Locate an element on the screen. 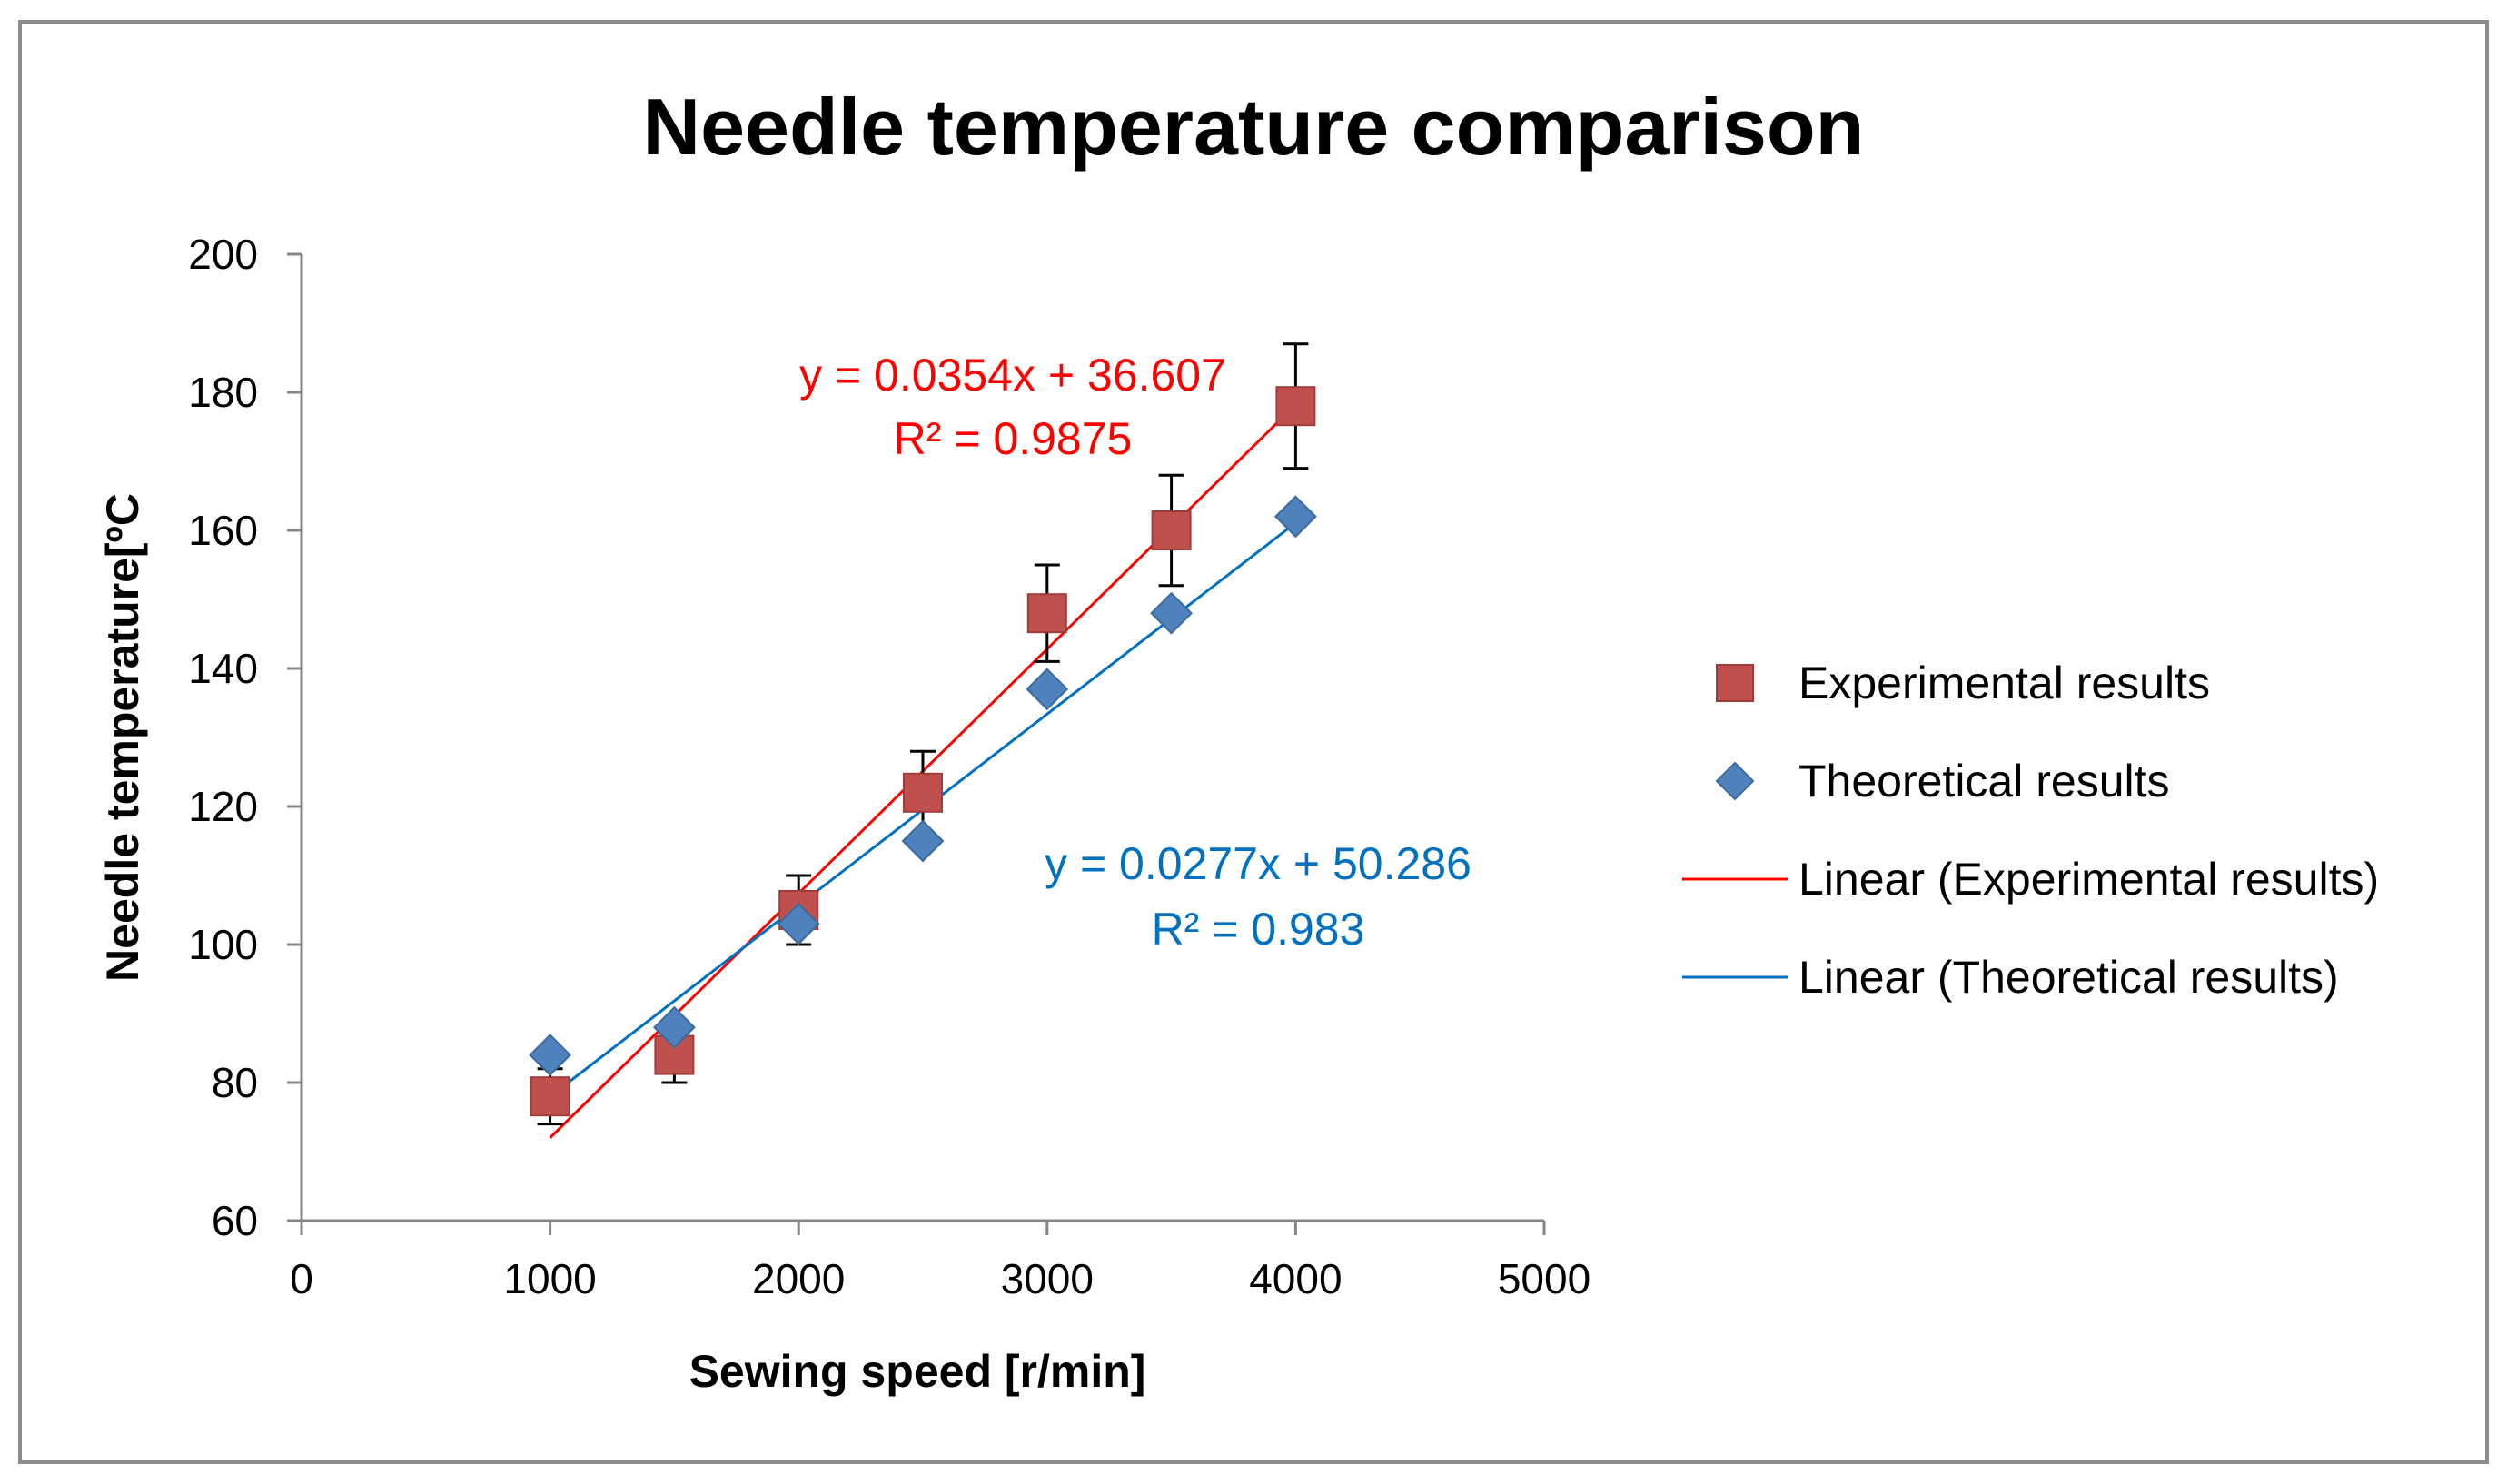 Image resolution: width=2507 pixels, height=1484 pixels. y-tick-label: 200 is located at coordinates (223, 254).